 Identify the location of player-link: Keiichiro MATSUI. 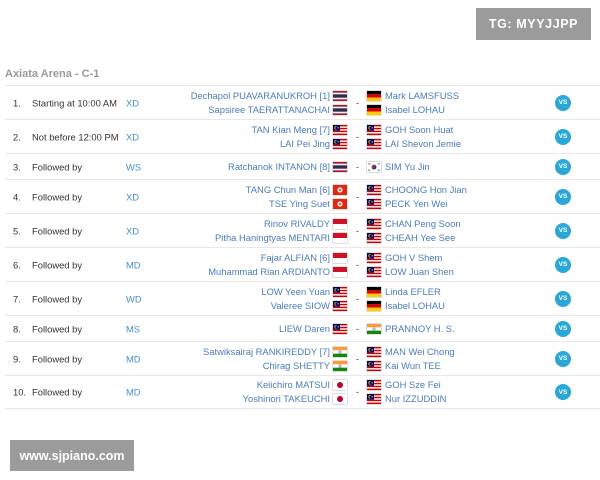
(293, 384).